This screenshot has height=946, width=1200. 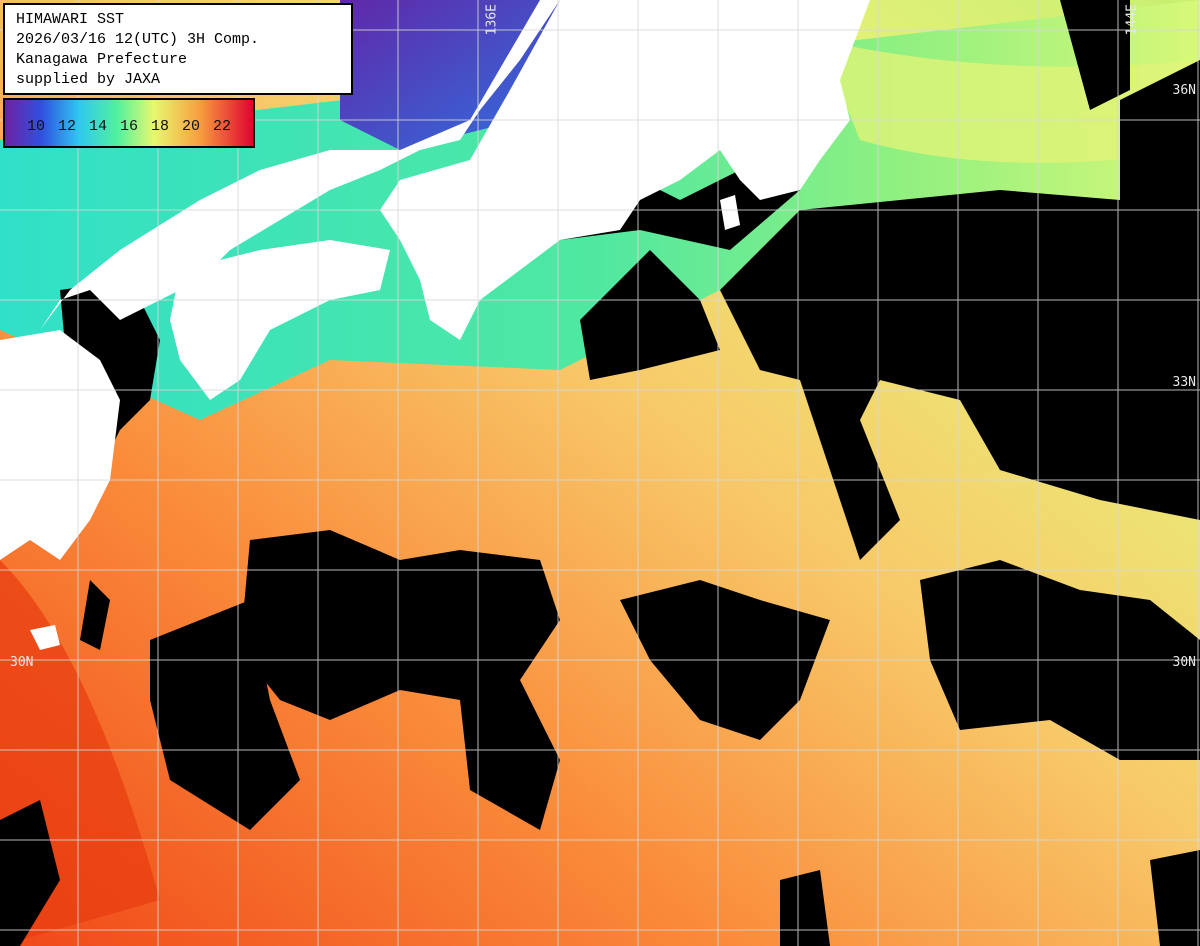 I want to click on color-bar-label: 16, so click(x=129, y=126).